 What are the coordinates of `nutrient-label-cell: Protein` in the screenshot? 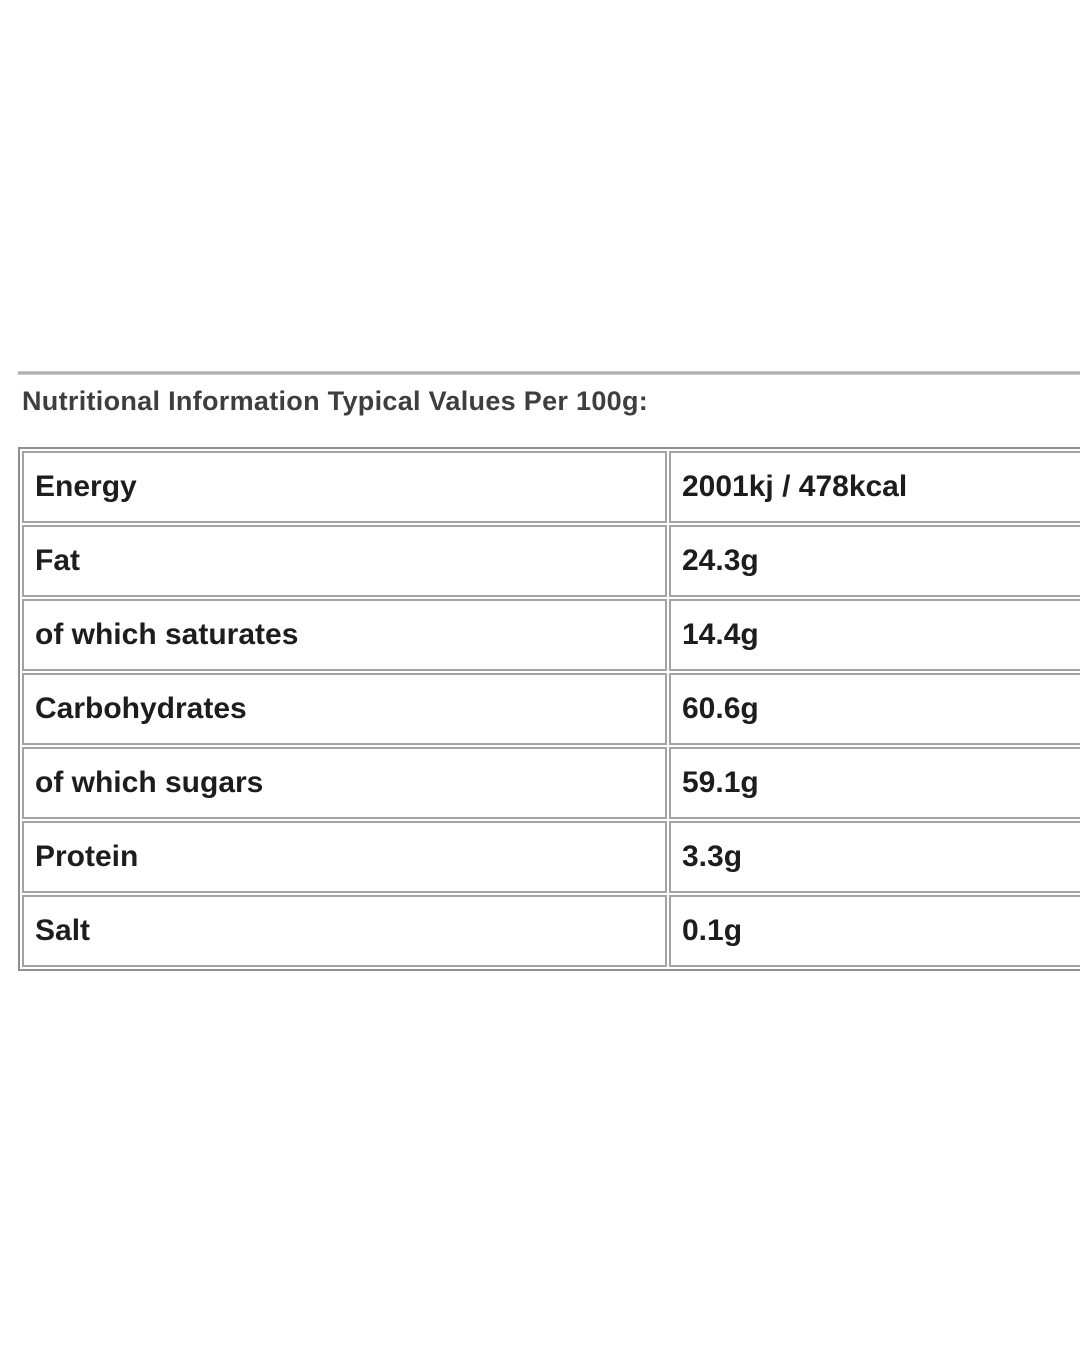 It's located at (344, 857).